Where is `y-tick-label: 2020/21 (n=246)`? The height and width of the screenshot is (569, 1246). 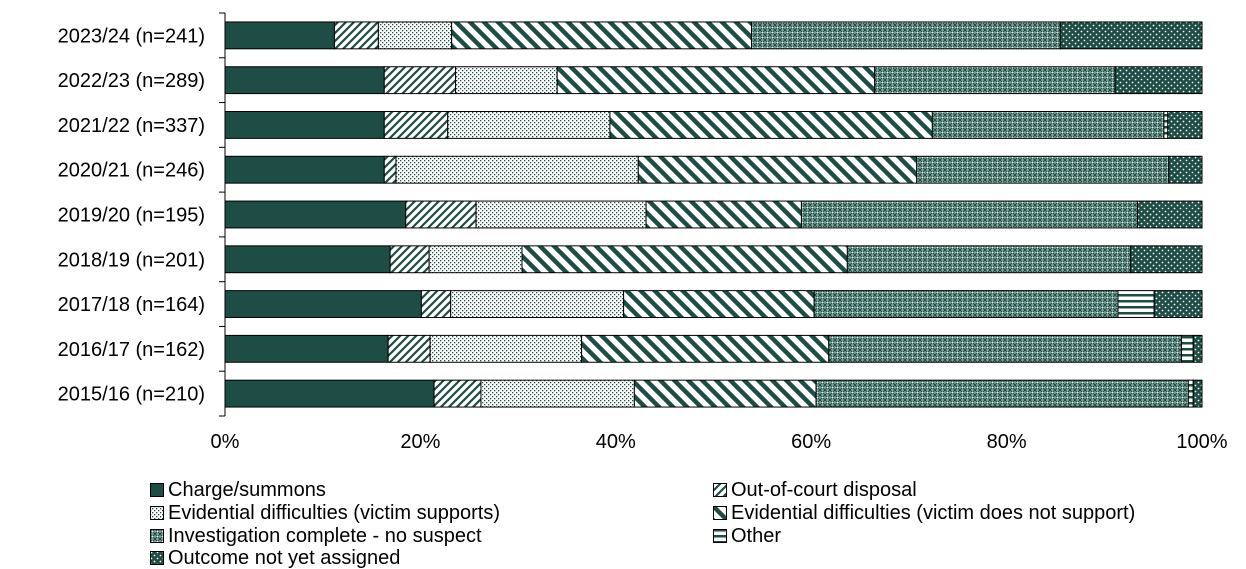 y-tick-label: 2020/21 (n=246) is located at coordinates (131, 171).